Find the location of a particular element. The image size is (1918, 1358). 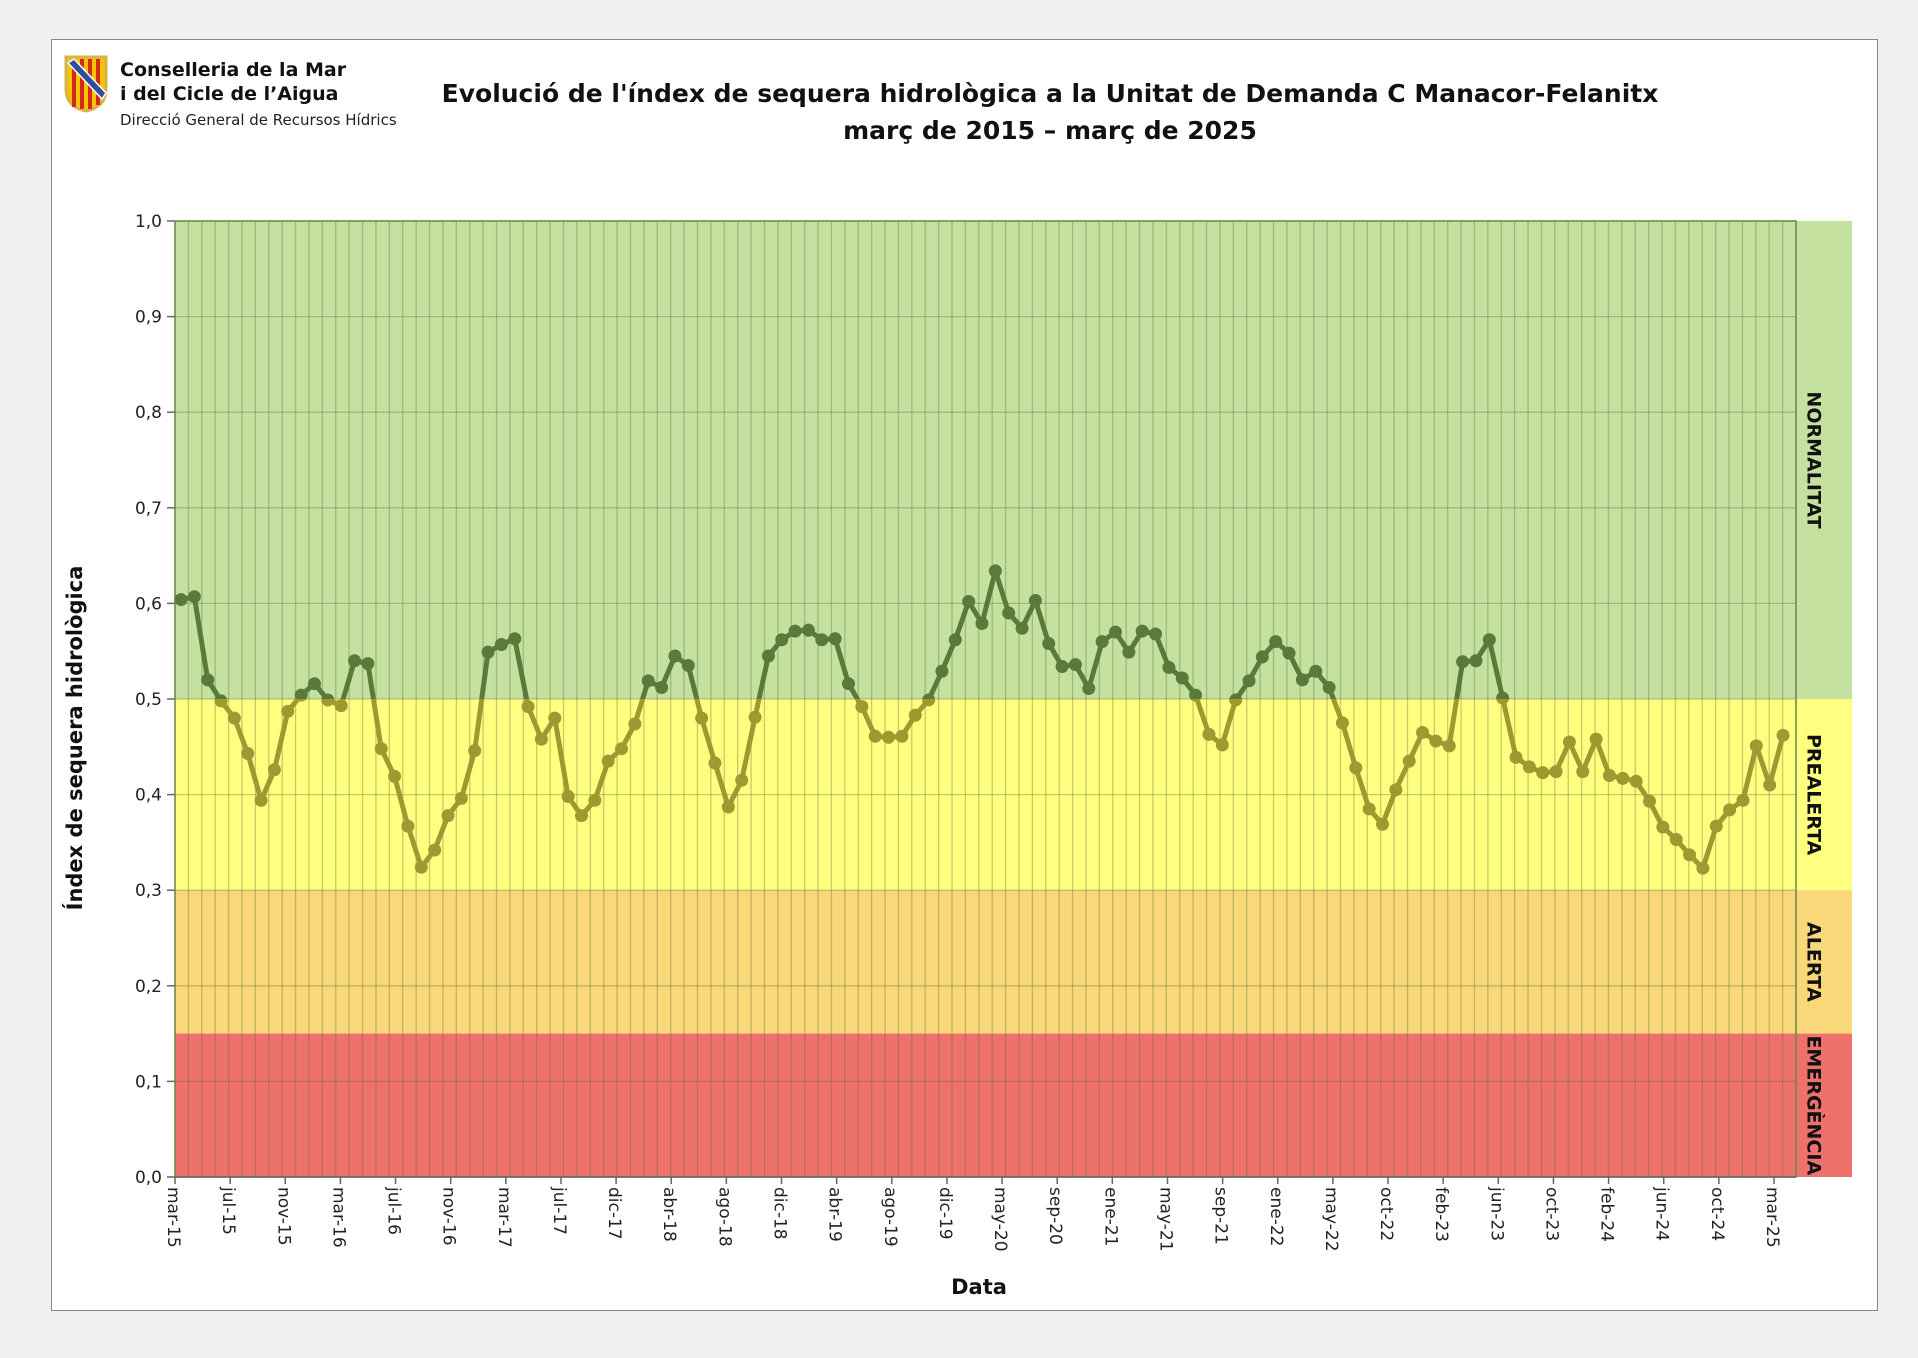

zone-label: EMERGÈNCIA is located at coordinates (1814, 1105).